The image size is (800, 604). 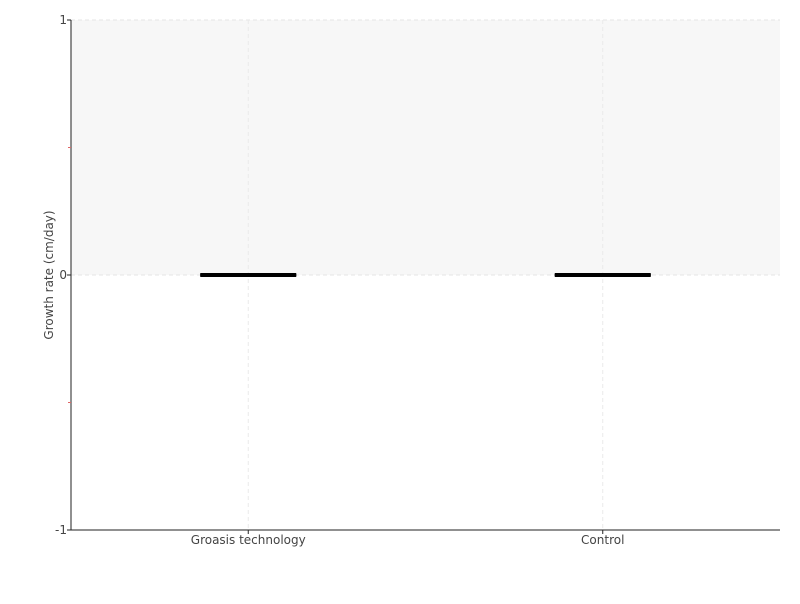 I want to click on boxes, so click(x=425, y=275).